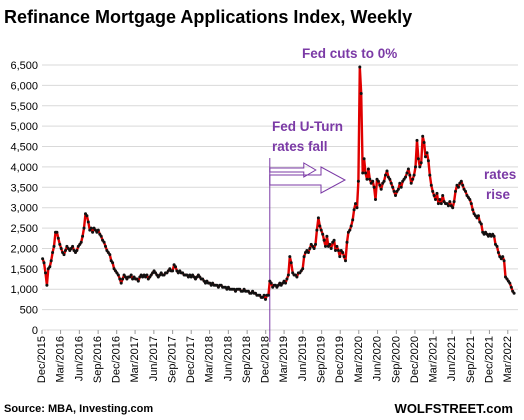 This screenshot has width=524, height=420. What do you see at coordinates (24, 209) in the screenshot?
I see `y-tick-label: 3,000` at bounding box center [24, 209].